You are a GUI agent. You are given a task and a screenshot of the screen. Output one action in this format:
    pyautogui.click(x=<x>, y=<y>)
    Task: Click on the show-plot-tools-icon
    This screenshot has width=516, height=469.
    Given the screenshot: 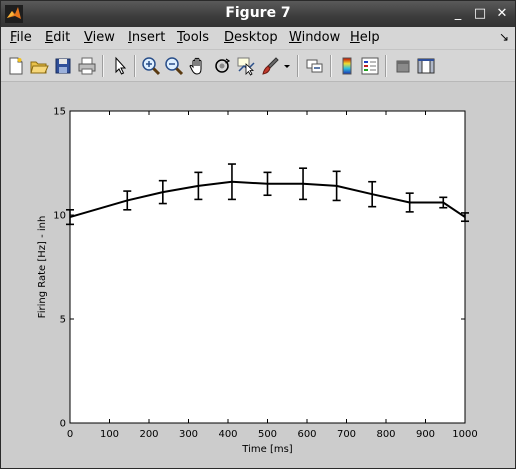 What is the action you would take?
    pyautogui.click(x=426, y=66)
    